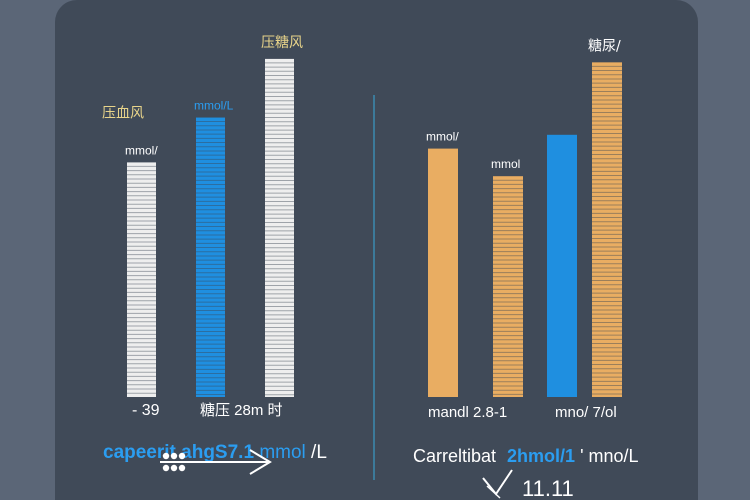 The height and width of the screenshot is (500, 750). Describe the element at coordinates (141, 150) in the screenshot. I see `bar-label-0-0: mmol/` at that location.